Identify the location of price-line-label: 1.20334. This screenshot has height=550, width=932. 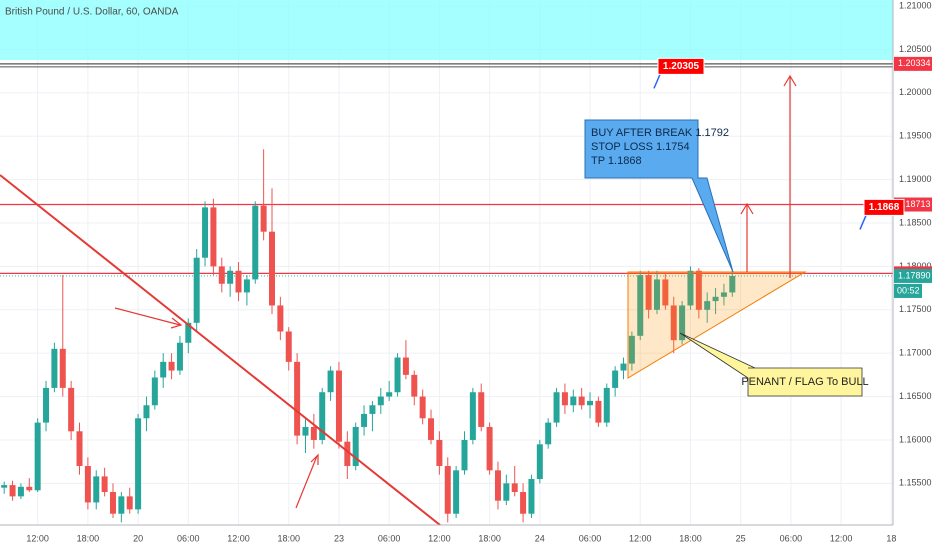
(914, 63).